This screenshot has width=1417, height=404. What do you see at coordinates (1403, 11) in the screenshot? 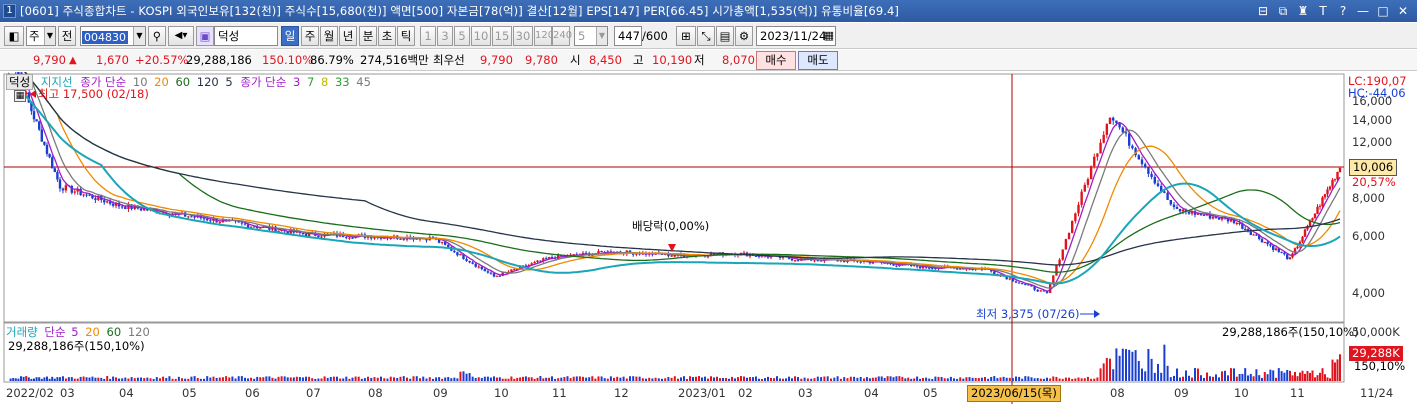
I see `close-button: ✕` at bounding box center [1403, 11].